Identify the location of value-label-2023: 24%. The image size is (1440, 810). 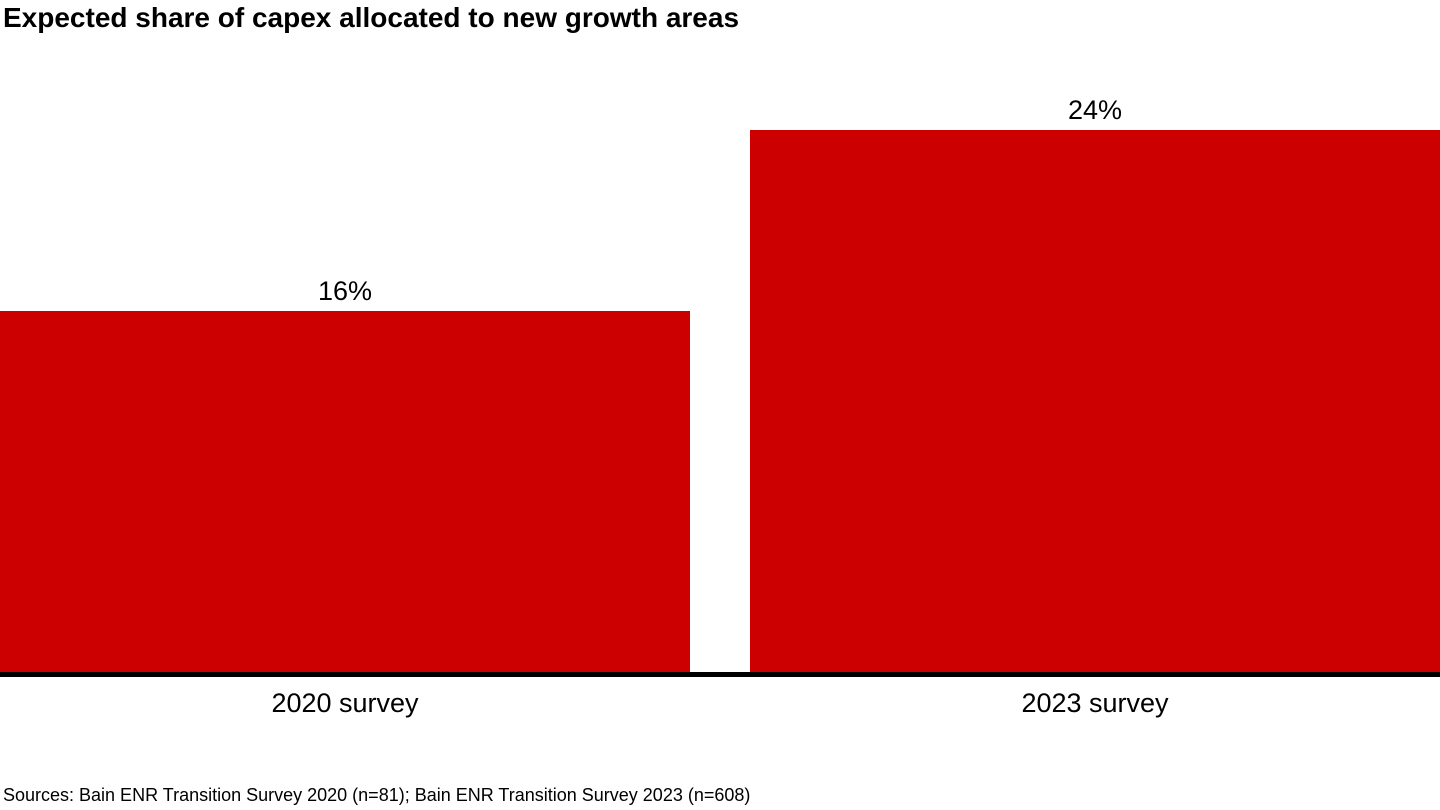
(1095, 110).